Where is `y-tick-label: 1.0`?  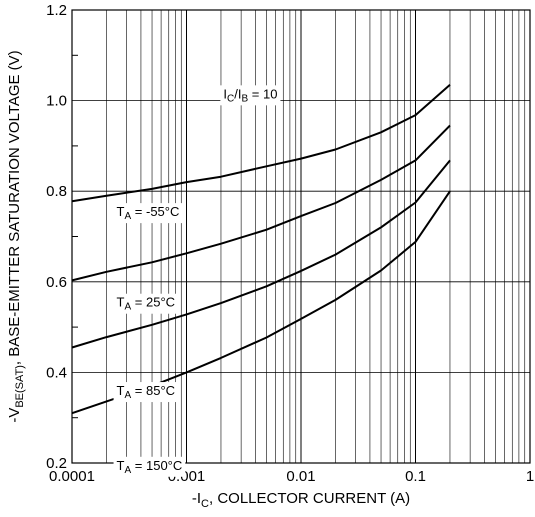
y-tick-label: 1.0 is located at coordinates (56, 101).